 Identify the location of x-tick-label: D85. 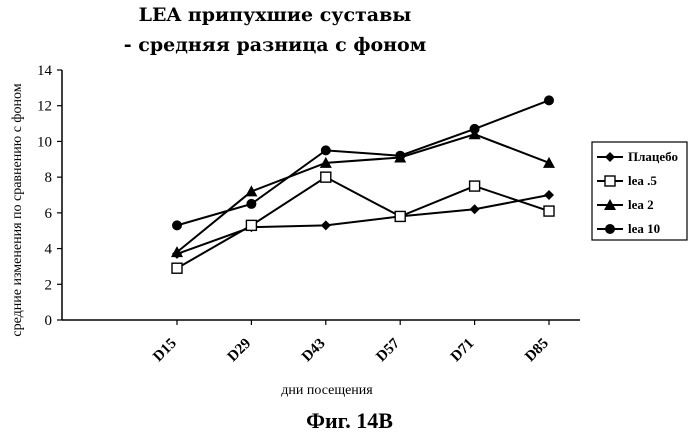
(537, 351).